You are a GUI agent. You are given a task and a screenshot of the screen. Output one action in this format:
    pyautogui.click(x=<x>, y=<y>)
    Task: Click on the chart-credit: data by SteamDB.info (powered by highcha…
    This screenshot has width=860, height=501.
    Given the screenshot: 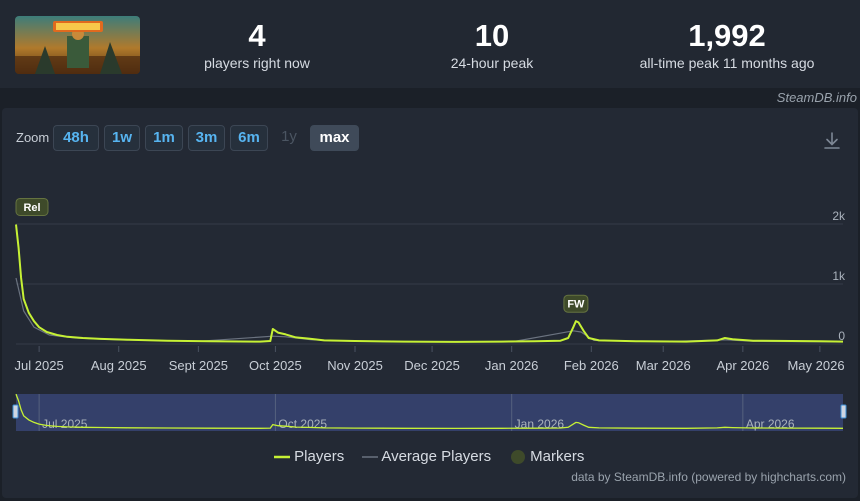 What is the action you would take?
    pyautogui.click(x=708, y=477)
    